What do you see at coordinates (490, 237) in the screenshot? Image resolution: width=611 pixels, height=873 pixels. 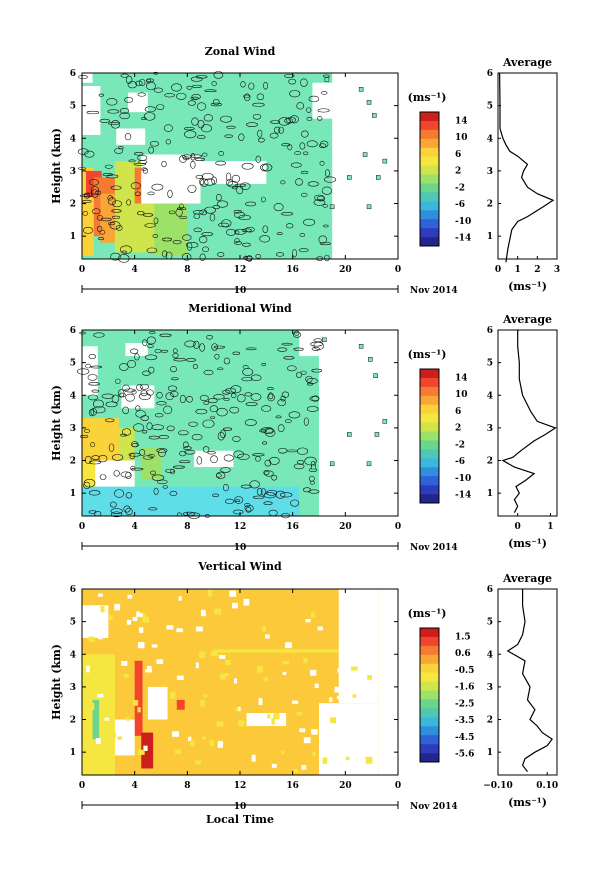 I see `average-y-tick-label: 1` at bounding box center [490, 237].